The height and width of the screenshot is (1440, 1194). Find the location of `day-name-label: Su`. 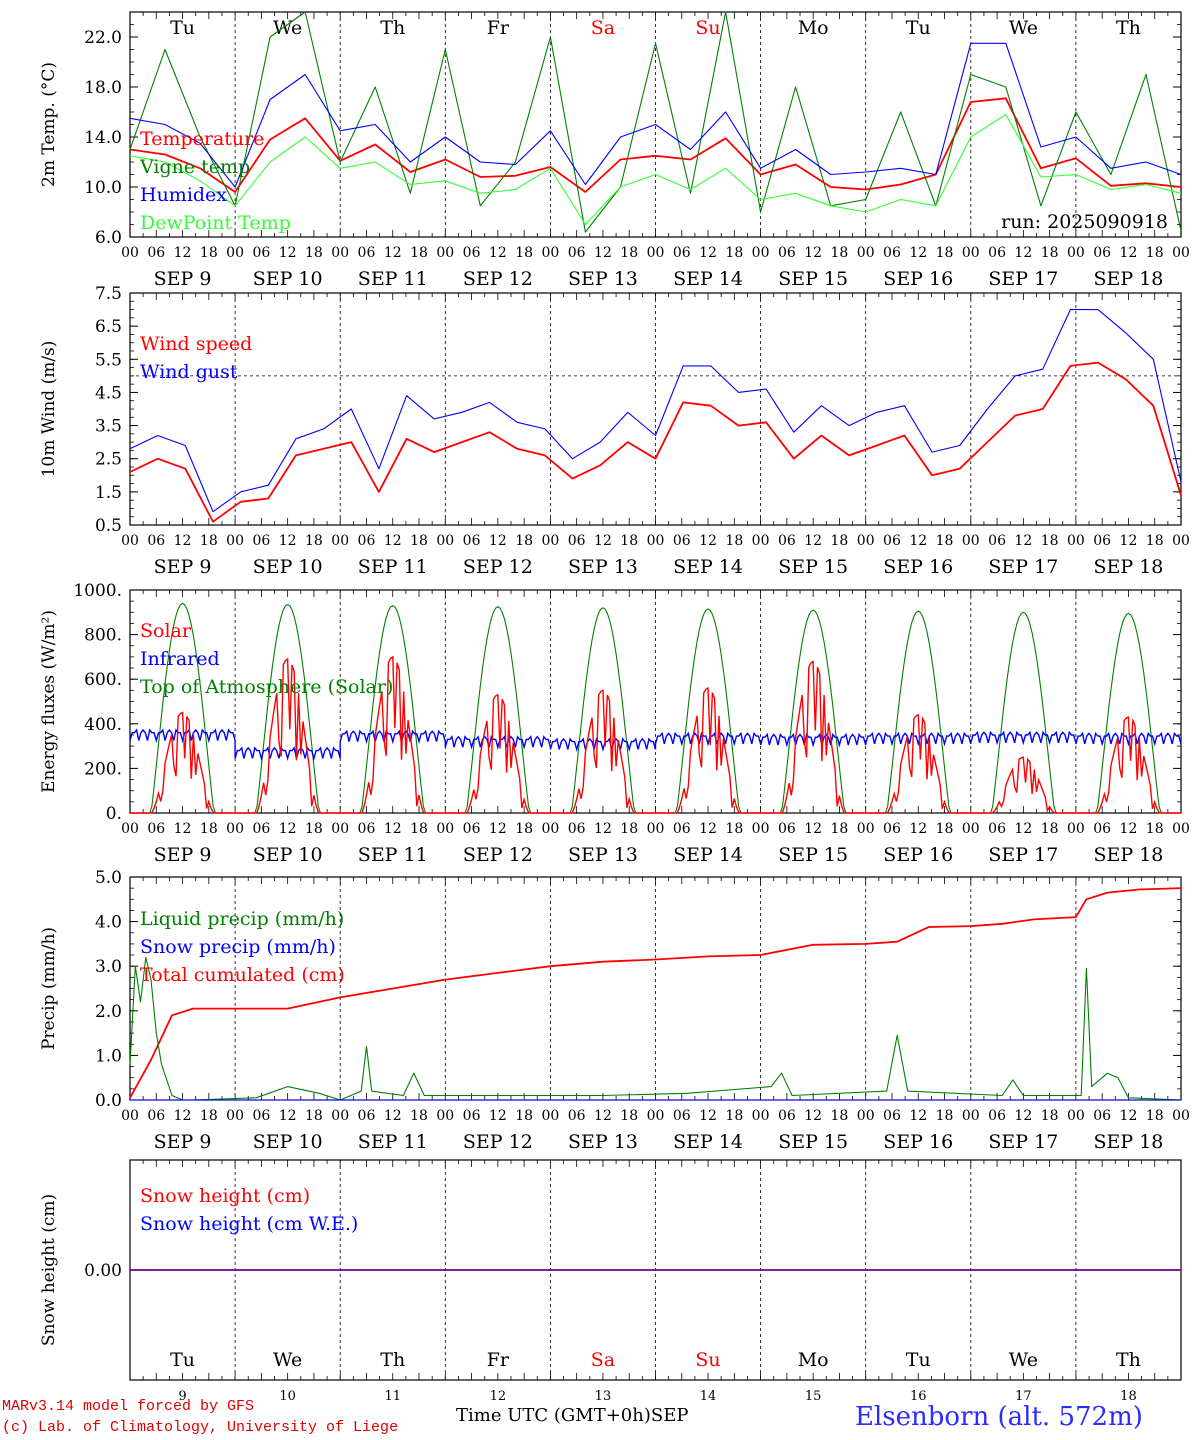

day-name-label: Su is located at coordinates (707, 28).